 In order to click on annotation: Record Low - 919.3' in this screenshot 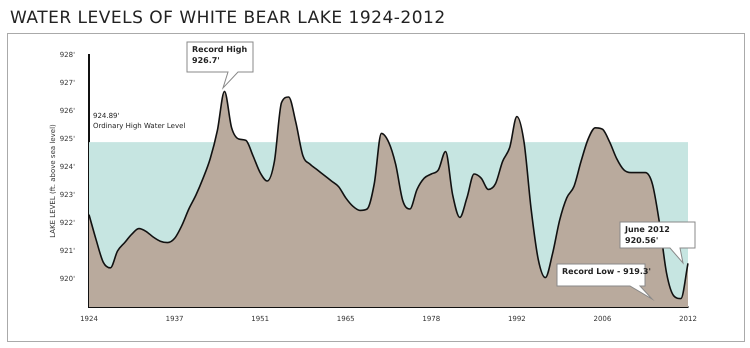, I will do `click(606, 271)`.